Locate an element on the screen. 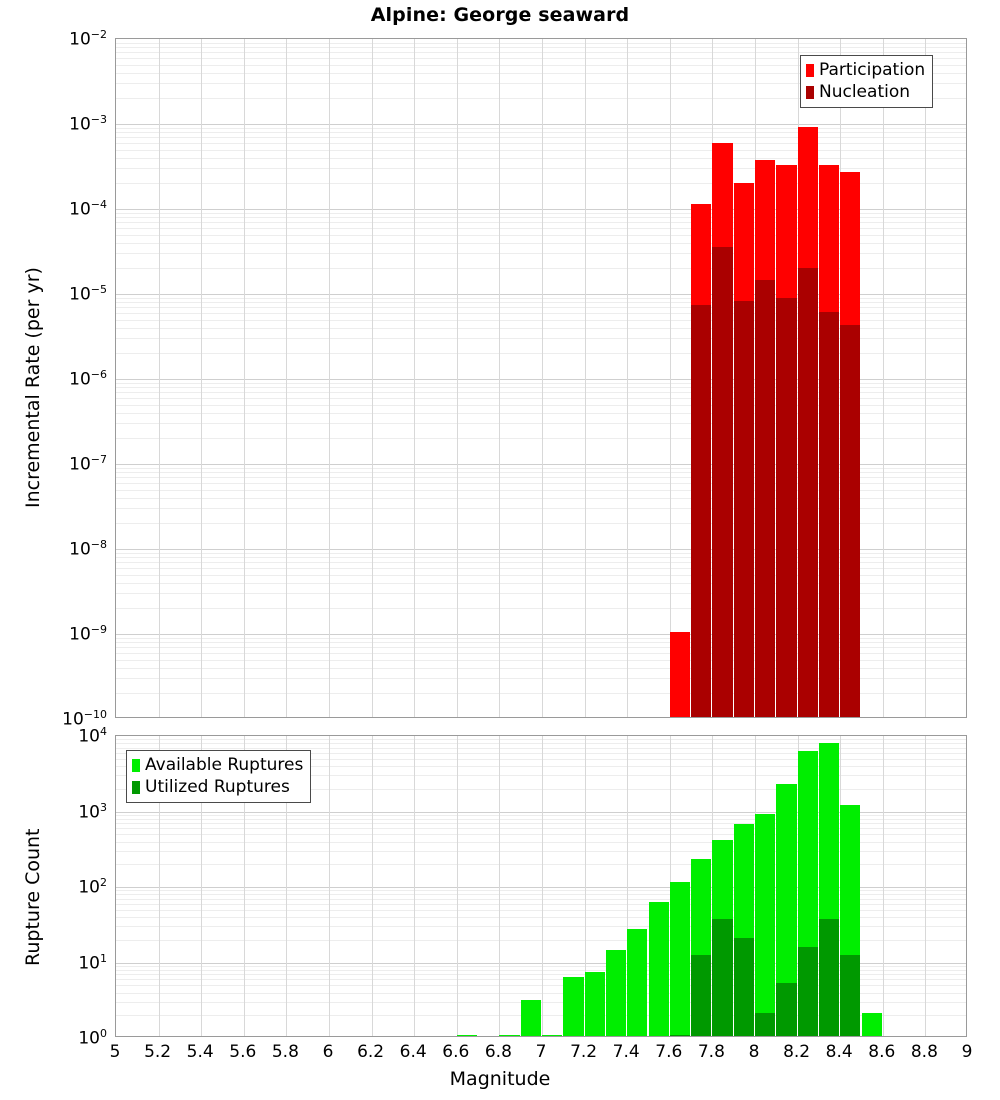 The image size is (1000, 1100). y-tick-label: 10⁻⁷ is located at coordinates (88, 464).